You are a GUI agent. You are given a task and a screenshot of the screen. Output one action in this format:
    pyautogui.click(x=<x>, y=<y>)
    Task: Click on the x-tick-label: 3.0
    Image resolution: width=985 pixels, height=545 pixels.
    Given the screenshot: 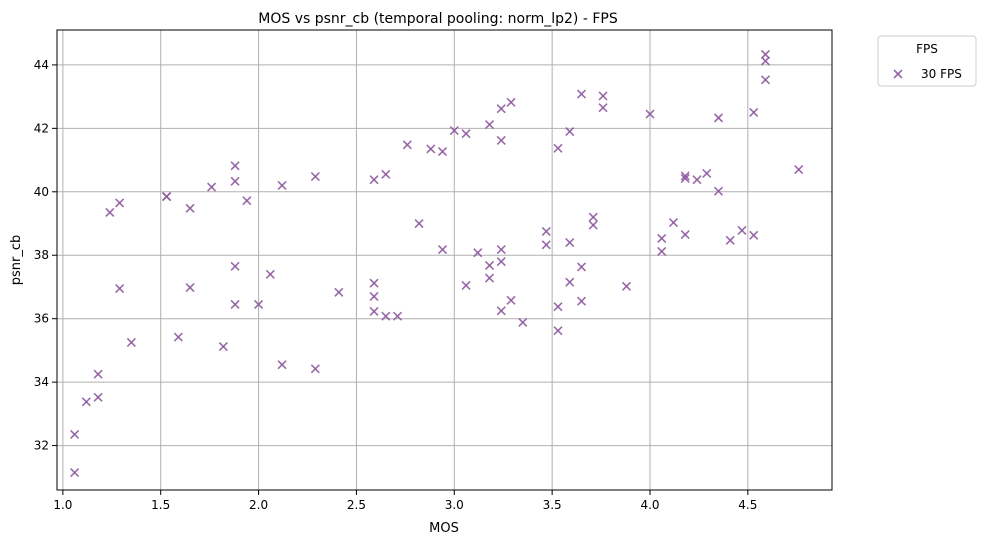 What is the action you would take?
    pyautogui.click(x=454, y=505)
    